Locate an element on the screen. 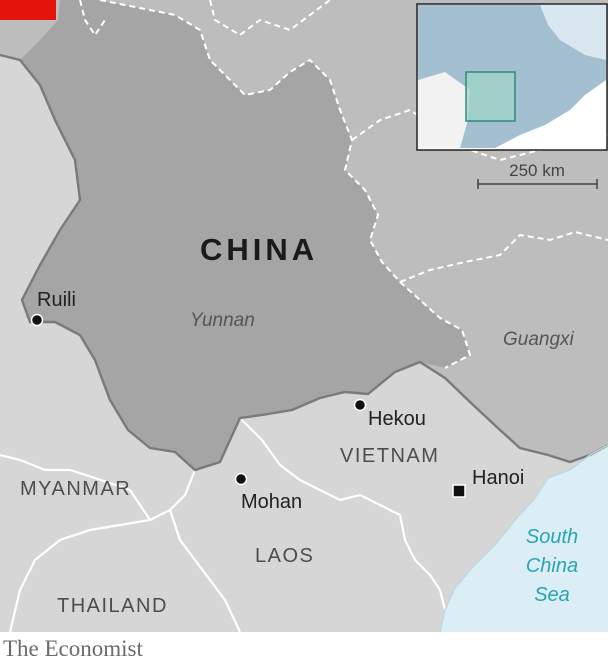 Image resolution: width=608 pixels, height=667 pixels. inset-sea is located at coordinates (573, 32).